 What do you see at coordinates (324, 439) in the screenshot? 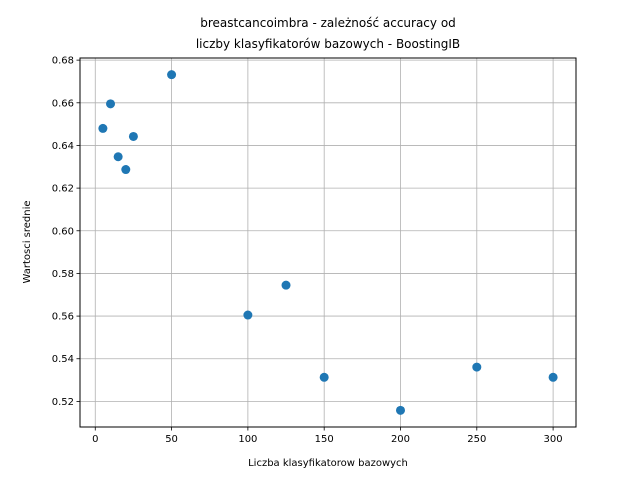
I see `x-tick-label: 150` at bounding box center [324, 439].